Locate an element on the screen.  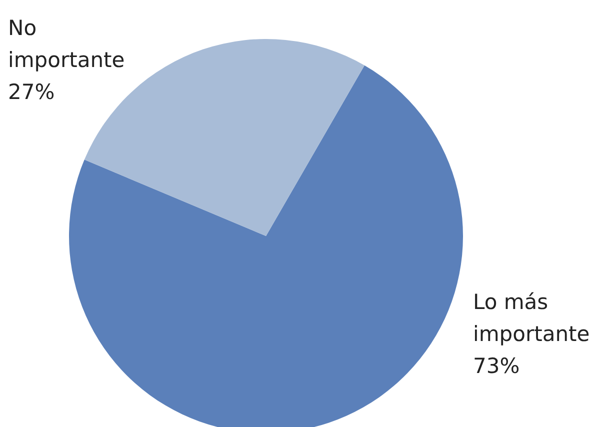
slice-label: Lo más importante is located at coordinates (531, 318).